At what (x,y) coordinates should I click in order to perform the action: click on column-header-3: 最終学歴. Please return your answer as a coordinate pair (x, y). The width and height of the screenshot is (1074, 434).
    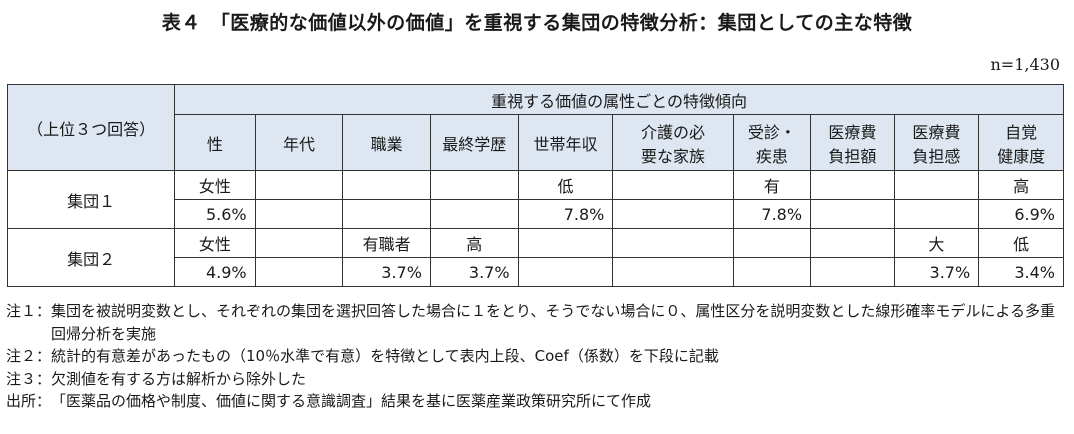
    Looking at the image, I should click on (474, 142).